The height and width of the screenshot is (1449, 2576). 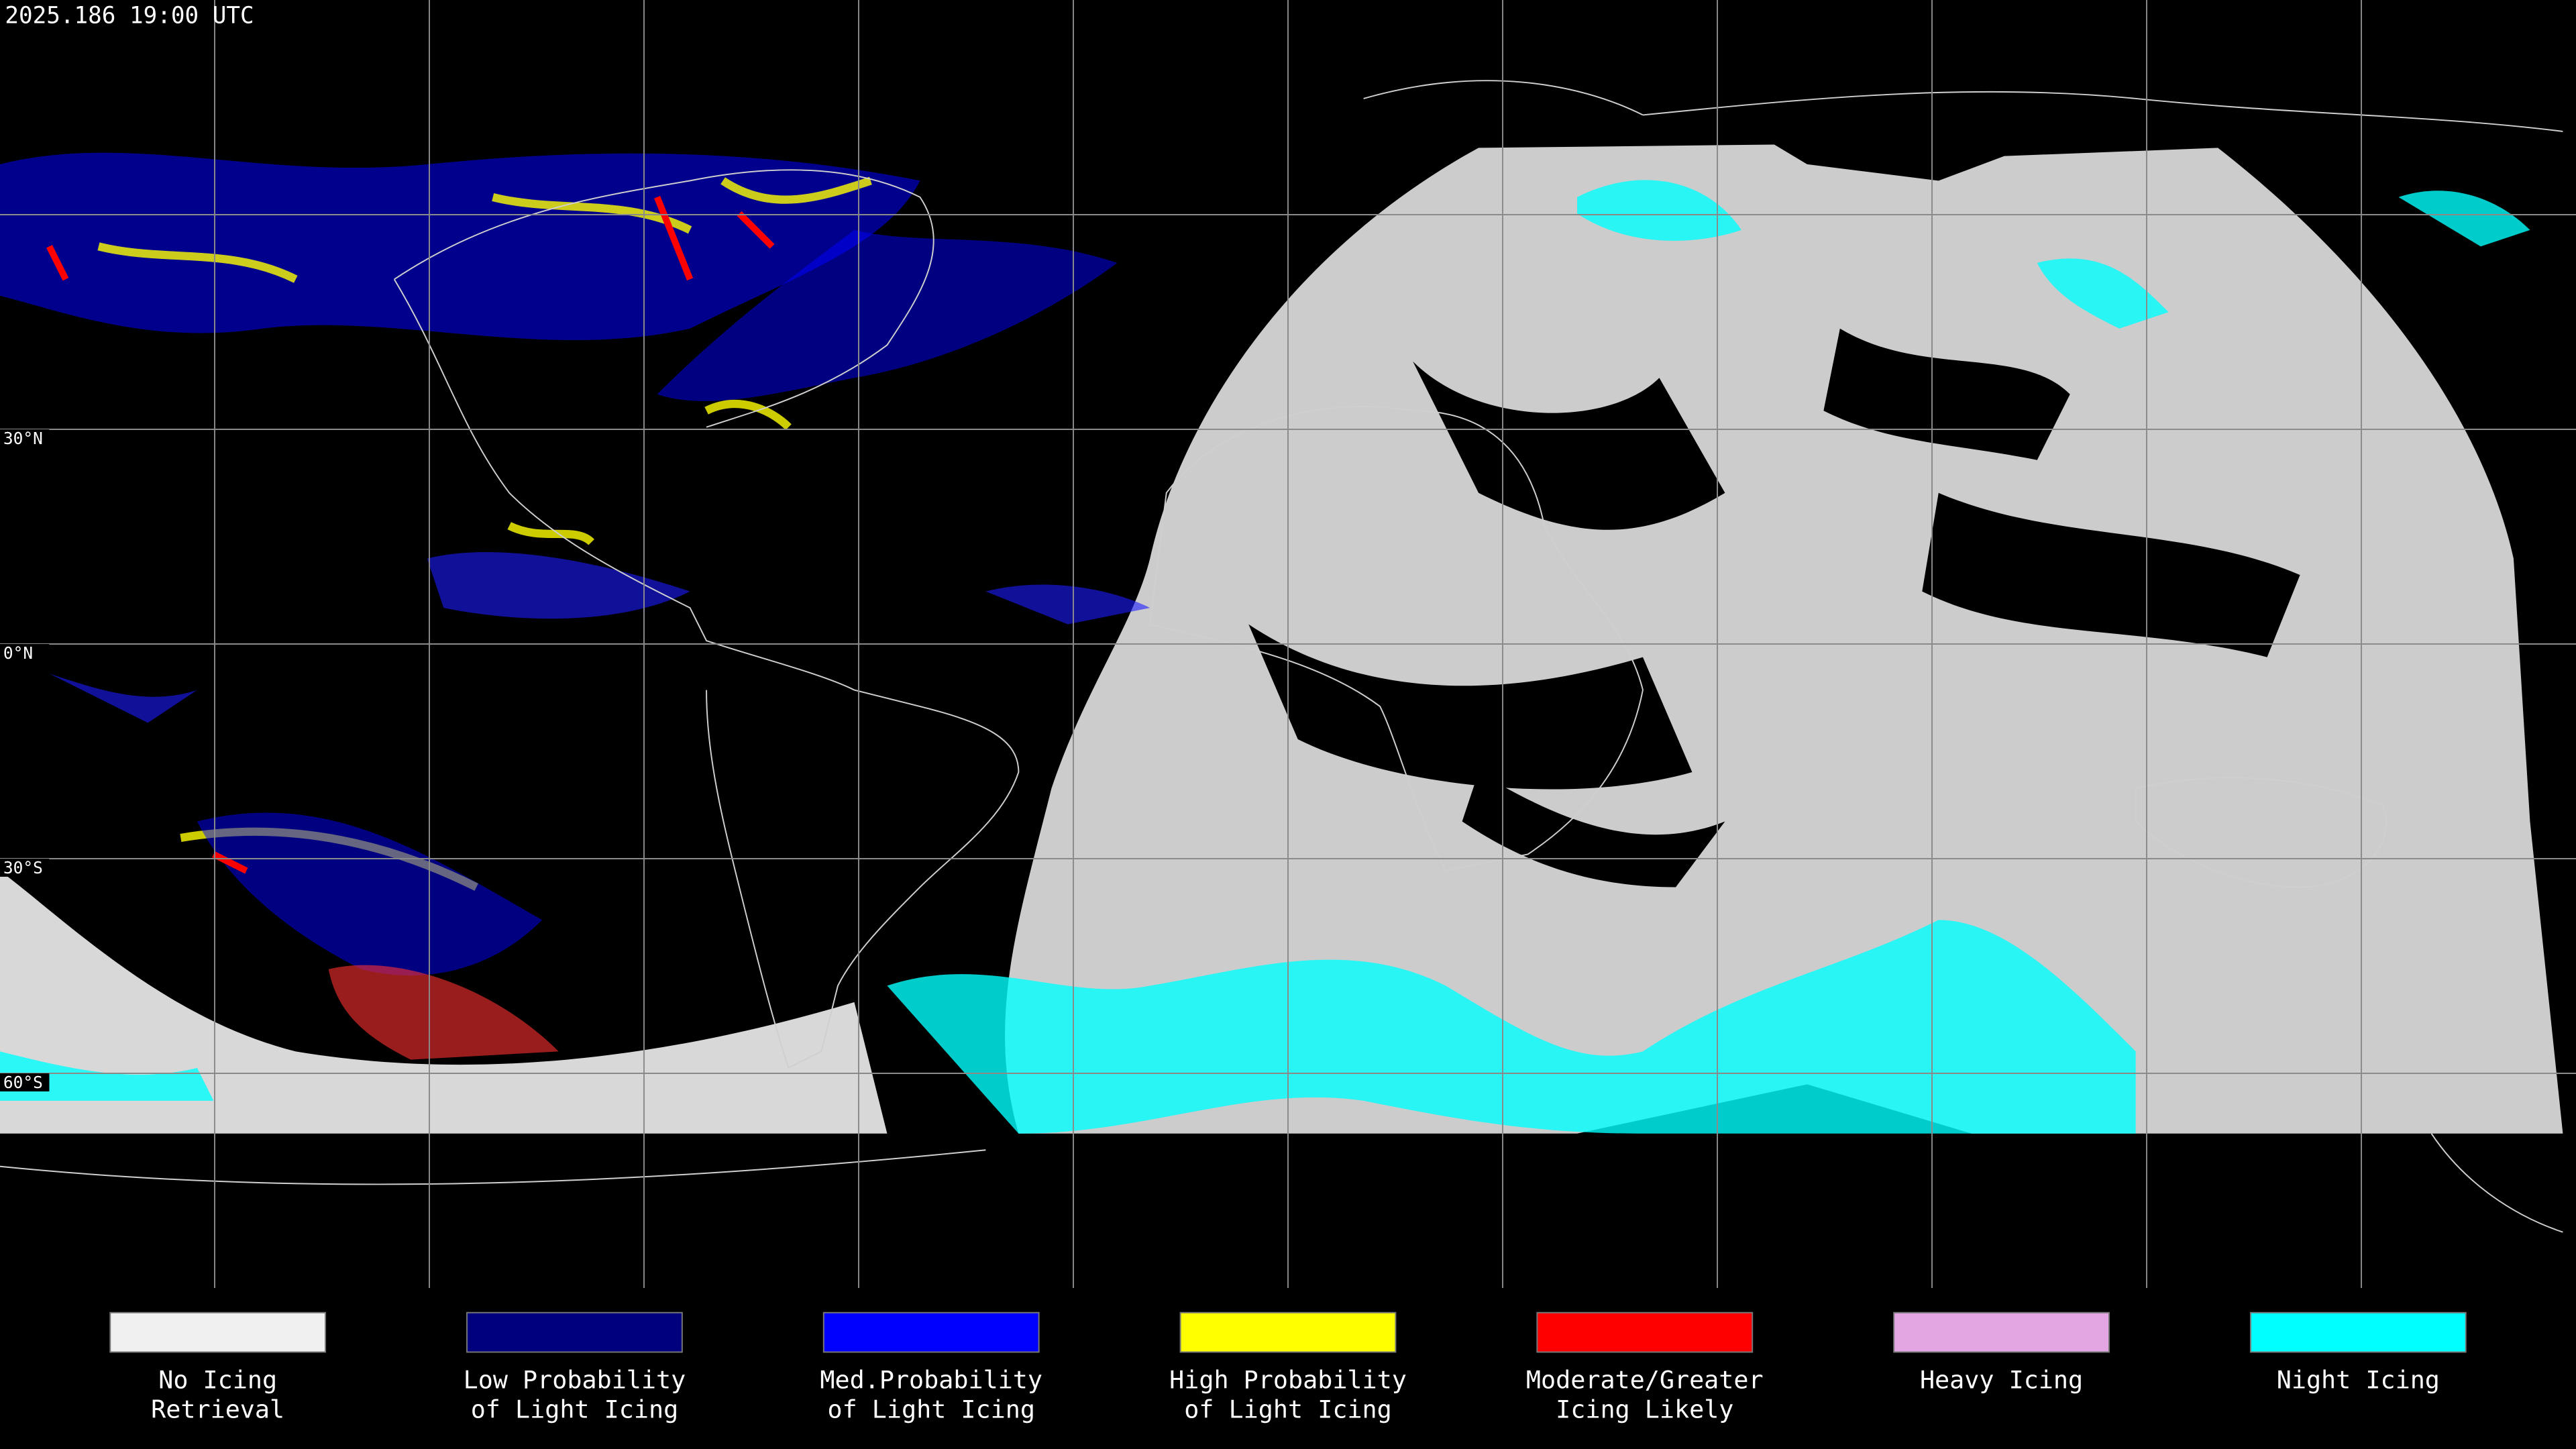 I want to click on lat-label: 30°S, so click(x=23, y=867).